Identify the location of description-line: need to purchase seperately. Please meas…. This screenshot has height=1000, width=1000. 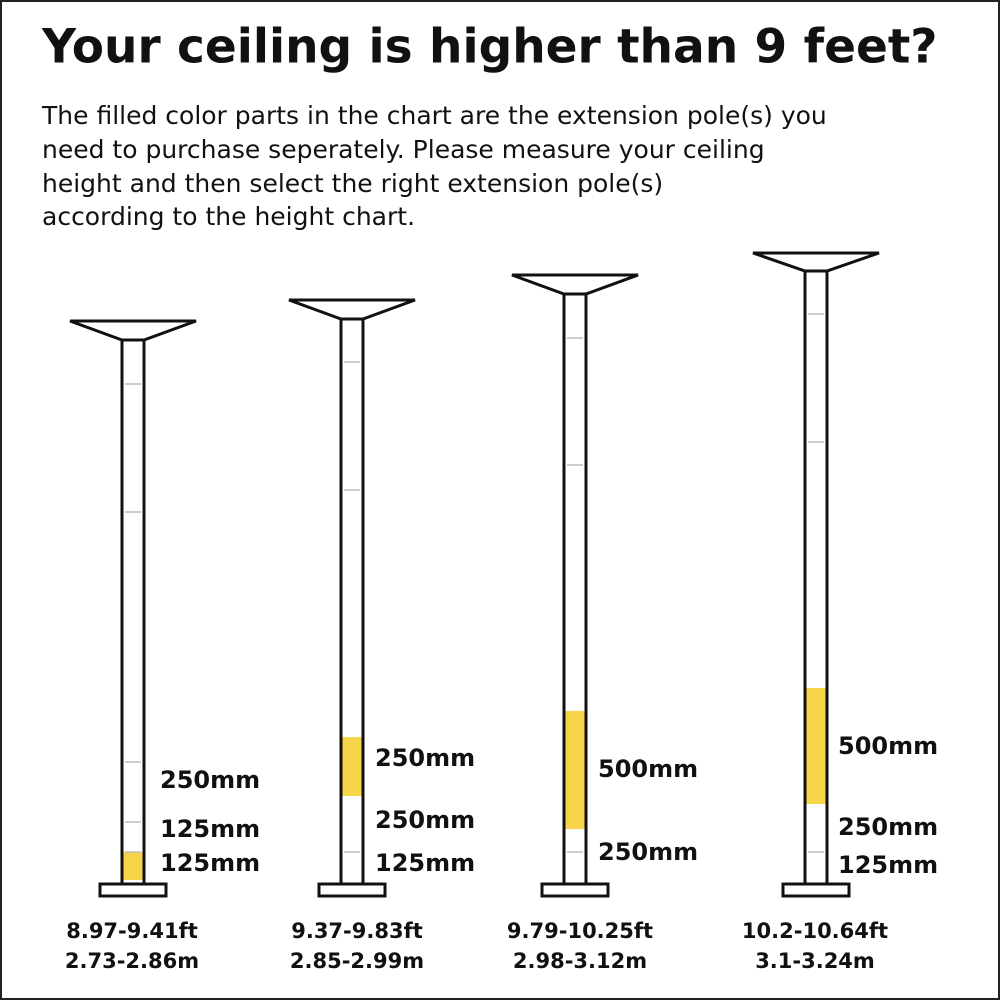
(403, 149).